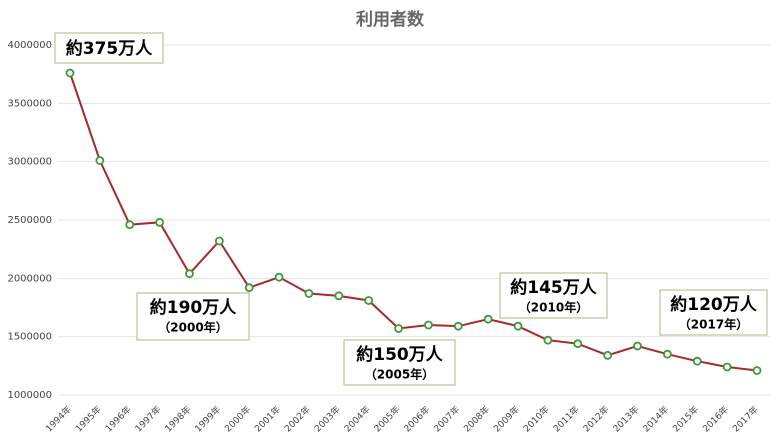  Describe the element at coordinates (29, 162) in the screenshot. I see `y-tick-label: 3000000` at that location.